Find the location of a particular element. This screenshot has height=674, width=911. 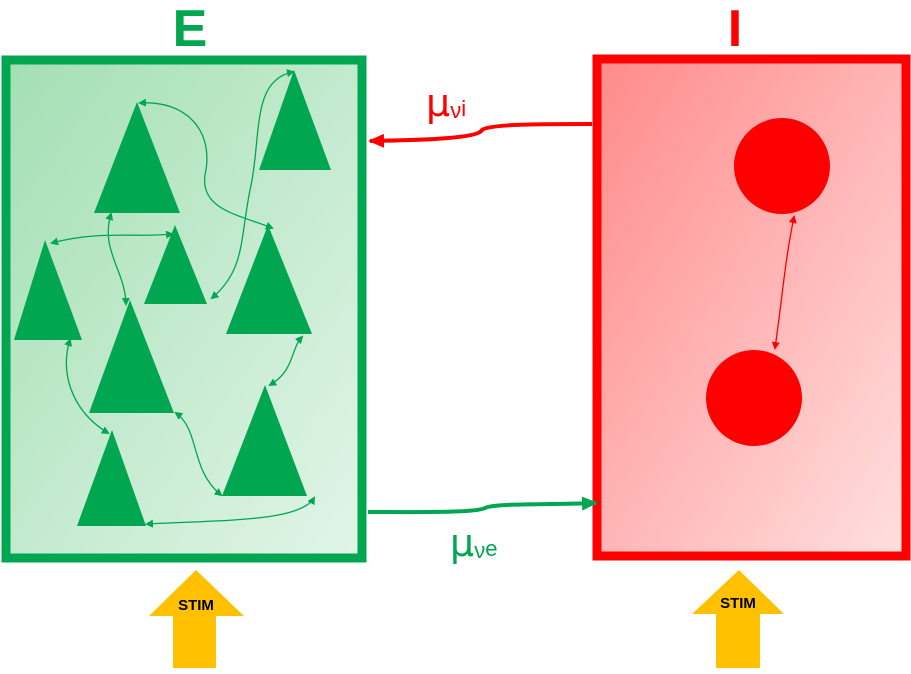

excitatory-to-inhibitory-arrow is located at coordinates (482, 505).